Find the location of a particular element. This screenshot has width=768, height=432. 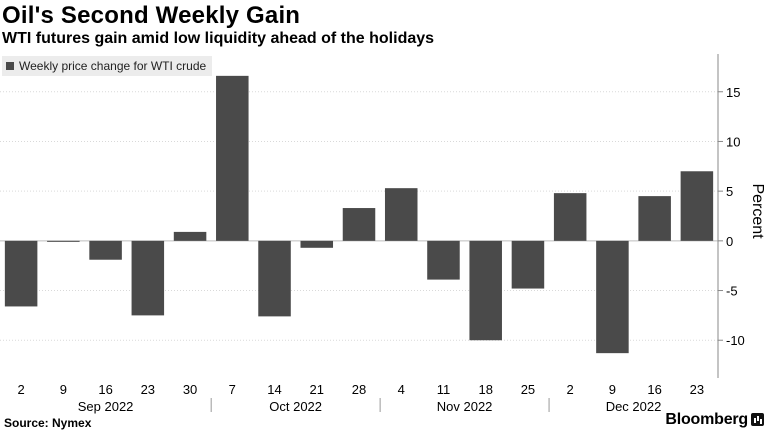

y-tick-label: 15 is located at coordinates (733, 92).